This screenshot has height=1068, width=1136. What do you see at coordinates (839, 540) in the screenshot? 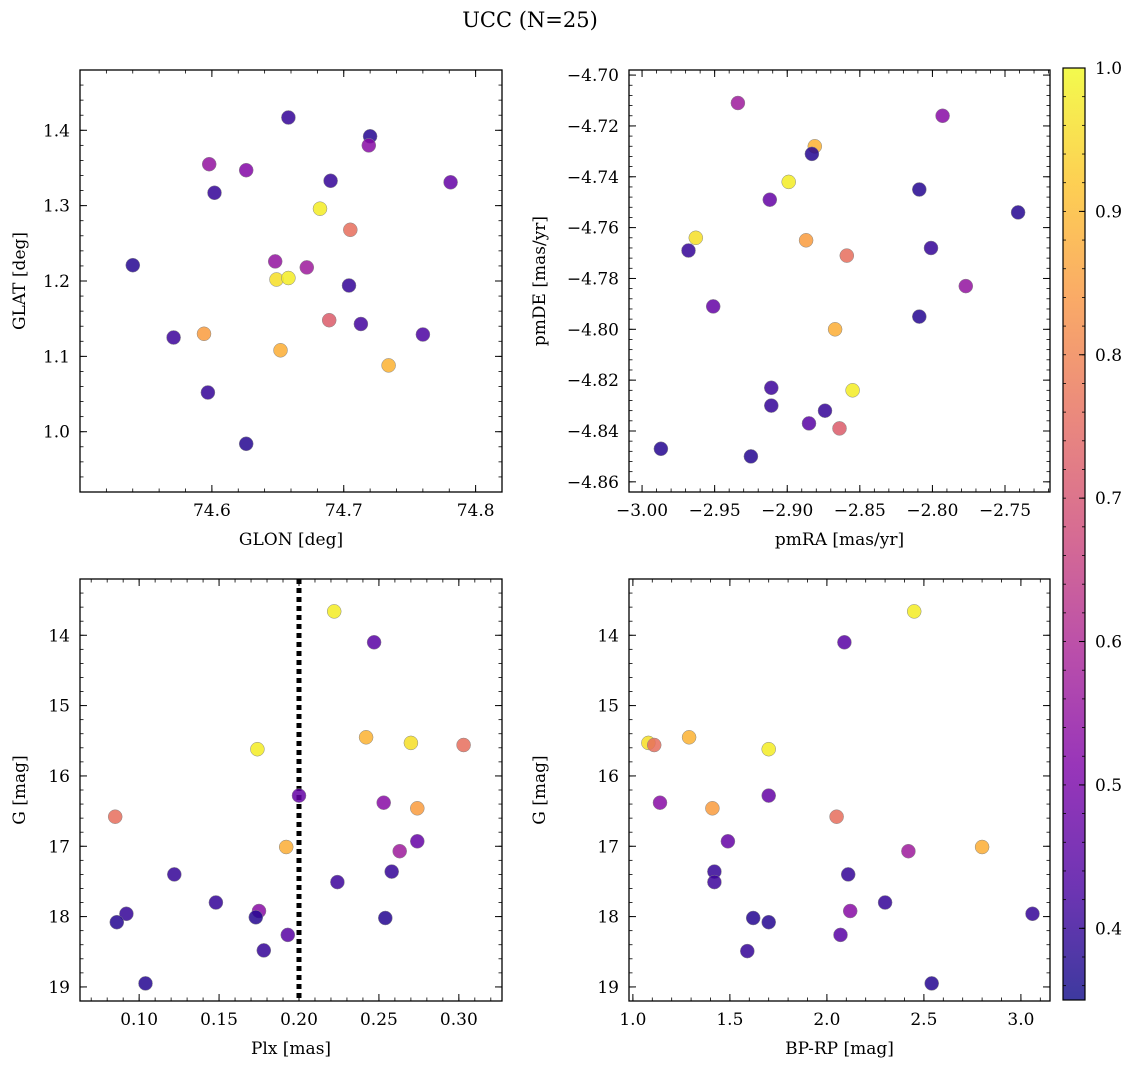
I see `x-axis-label: pmRA [mas/yr]` at bounding box center [839, 540].